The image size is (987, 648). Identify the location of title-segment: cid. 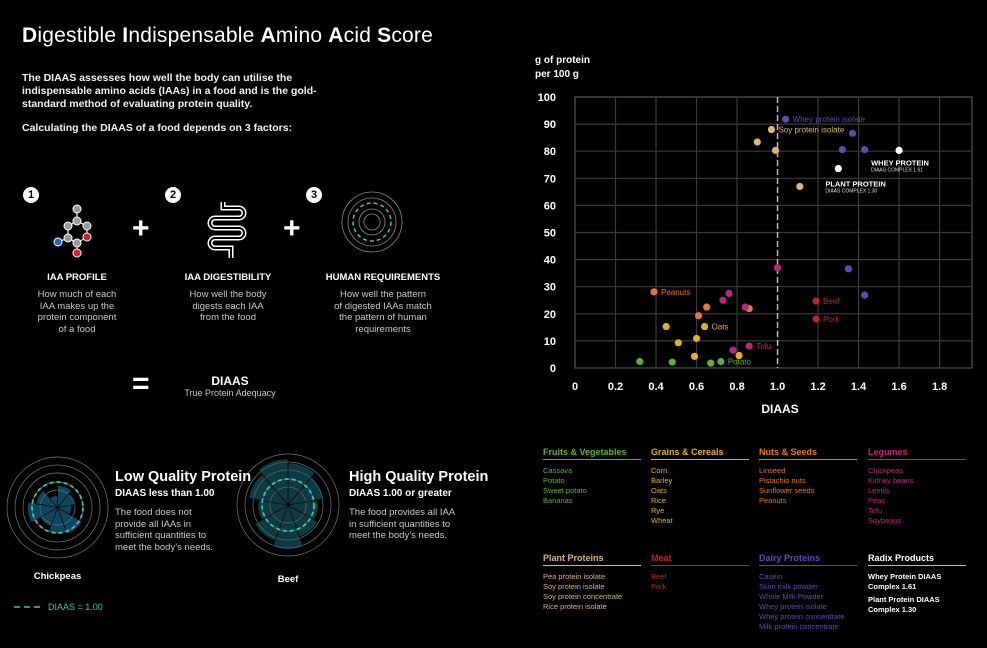
(360, 35).